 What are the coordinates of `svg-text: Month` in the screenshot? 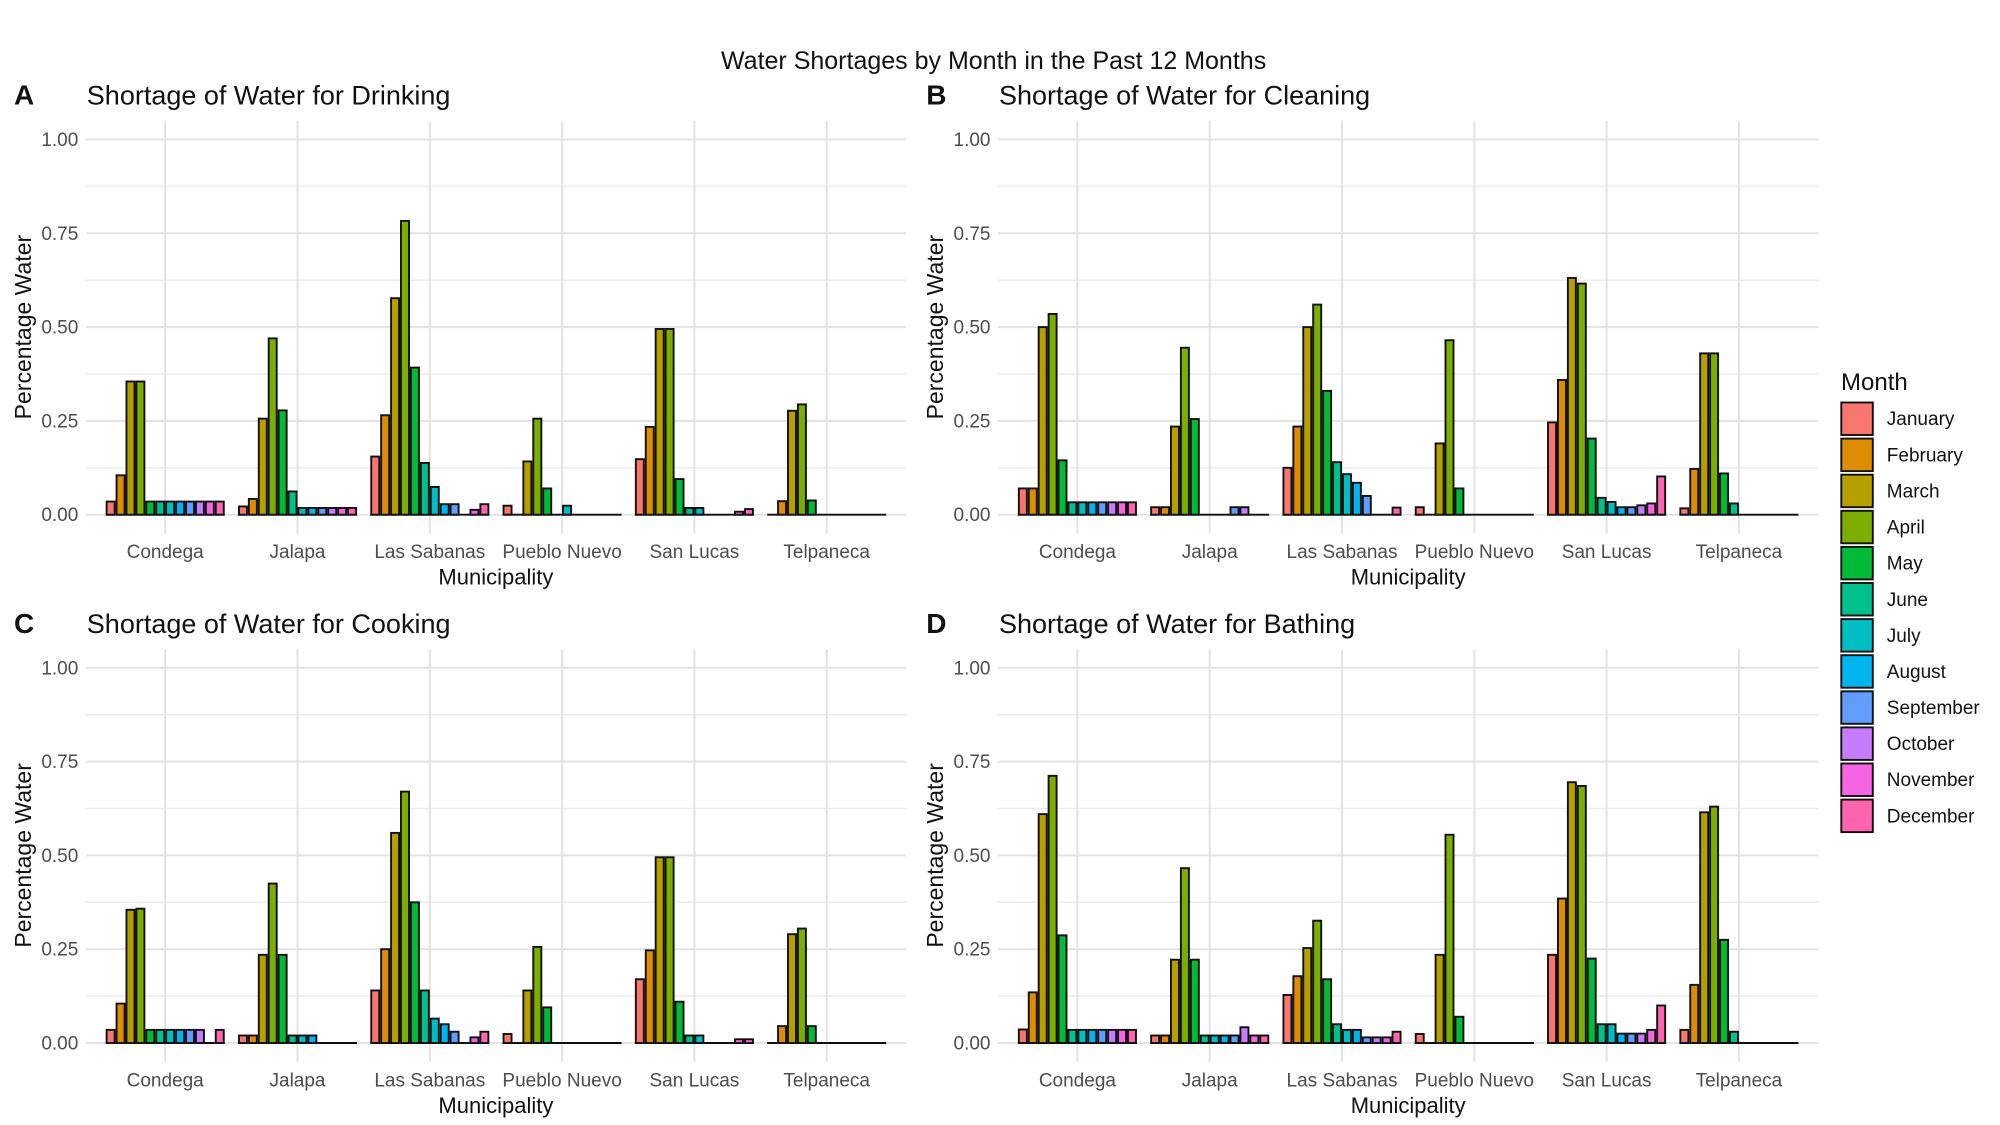 It's located at (1874, 382).